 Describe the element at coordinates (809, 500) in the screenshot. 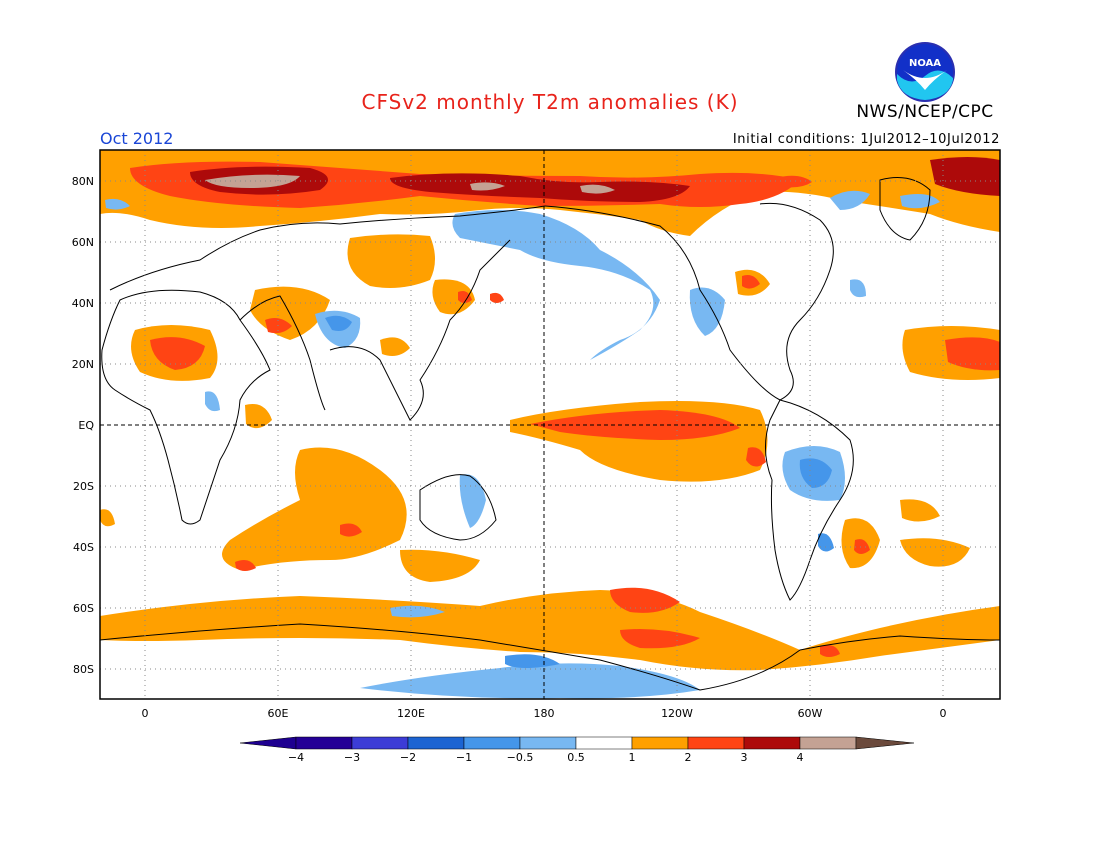

I see `south-america-coastline` at that location.